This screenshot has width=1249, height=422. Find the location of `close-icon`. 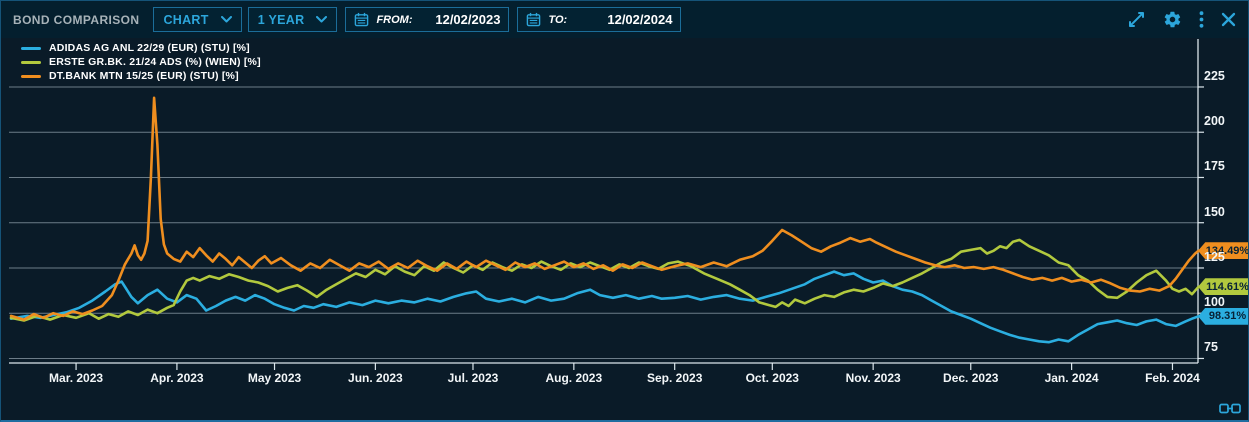

close-icon is located at coordinates (1228, 19).